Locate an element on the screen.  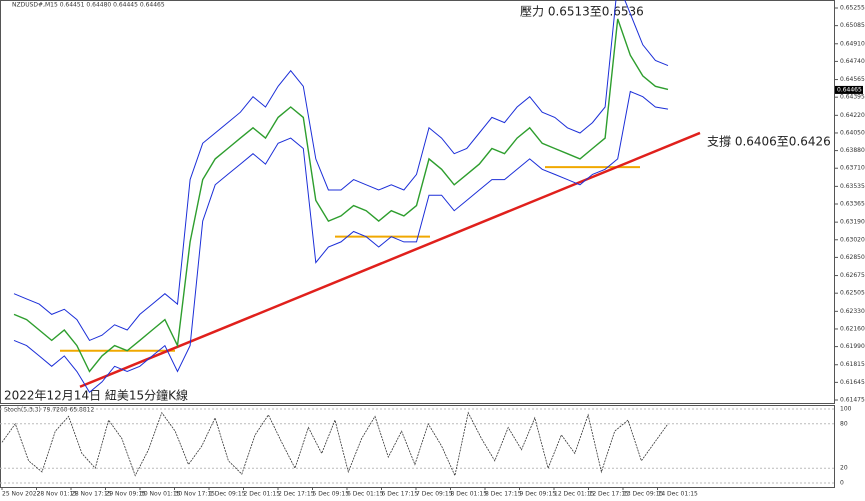
y-tick-label: 0.65255 is located at coordinates (852, 8).